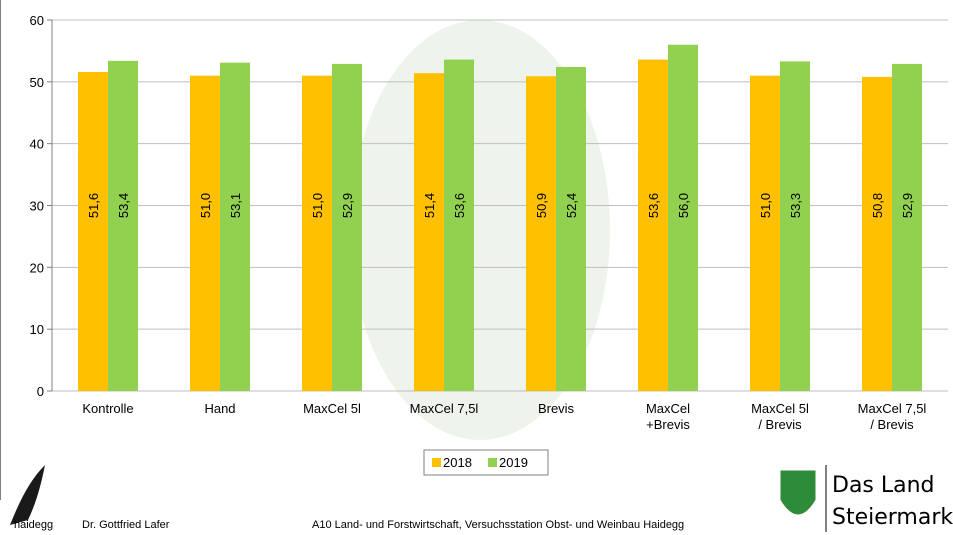 This screenshot has height=535, width=953. Describe the element at coordinates (93, 205) in the screenshot. I see `value-label: 51,6` at that location.